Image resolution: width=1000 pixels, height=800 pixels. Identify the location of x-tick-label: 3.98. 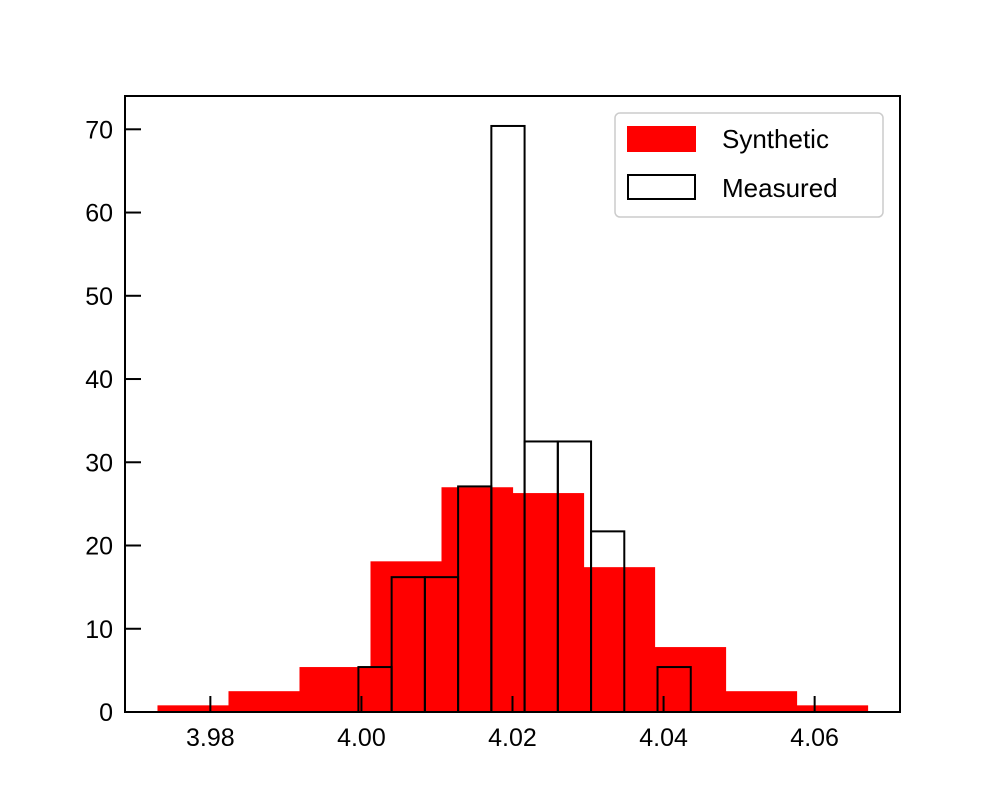
(210, 738).